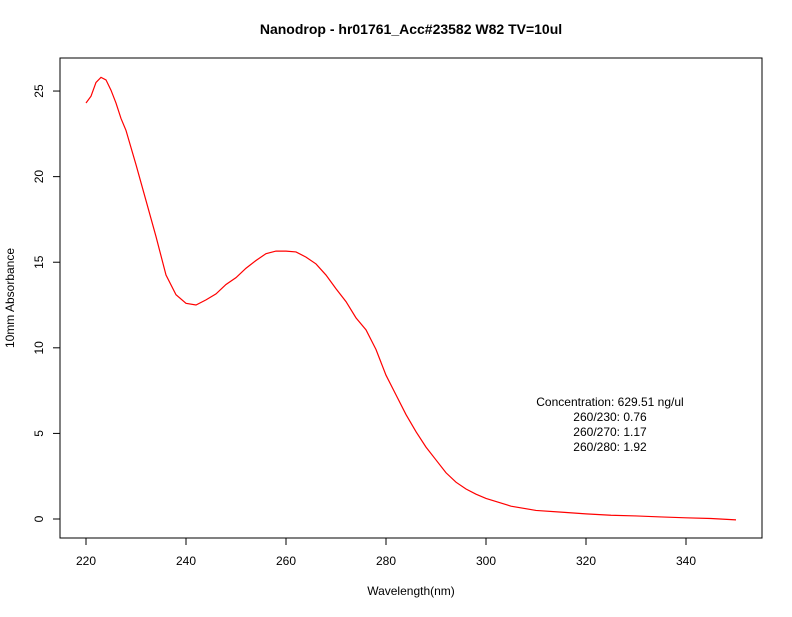  I want to click on x-tick-label: 320, so click(586, 561).